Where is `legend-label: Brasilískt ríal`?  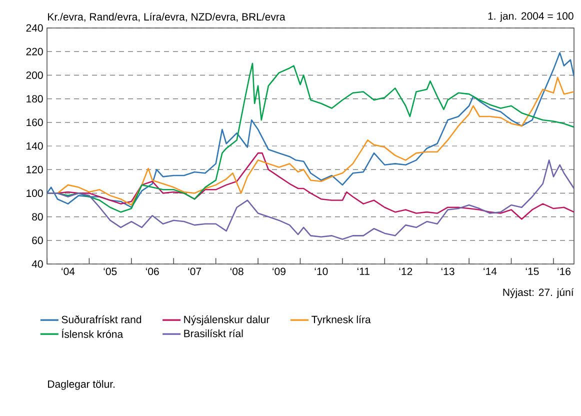
legend-label: Brasilískt ríal is located at coordinates (213, 333).